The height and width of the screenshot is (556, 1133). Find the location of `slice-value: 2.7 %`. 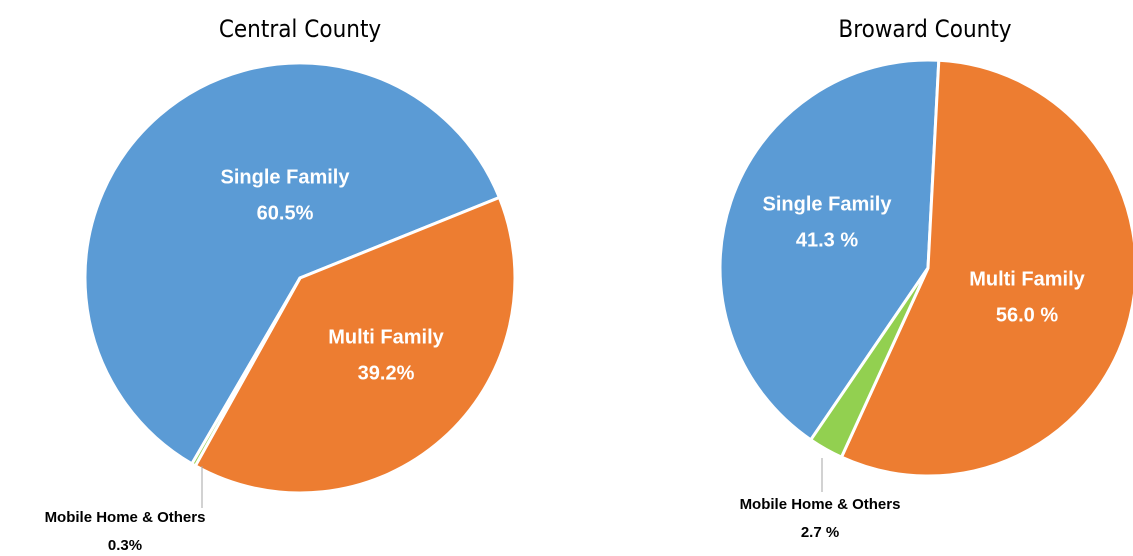

slice-value: 2.7 % is located at coordinates (820, 532).